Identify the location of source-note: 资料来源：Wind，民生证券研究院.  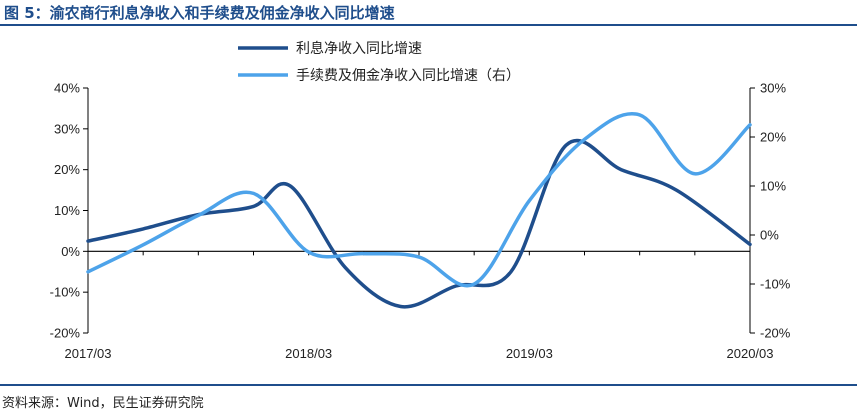
(103, 403).